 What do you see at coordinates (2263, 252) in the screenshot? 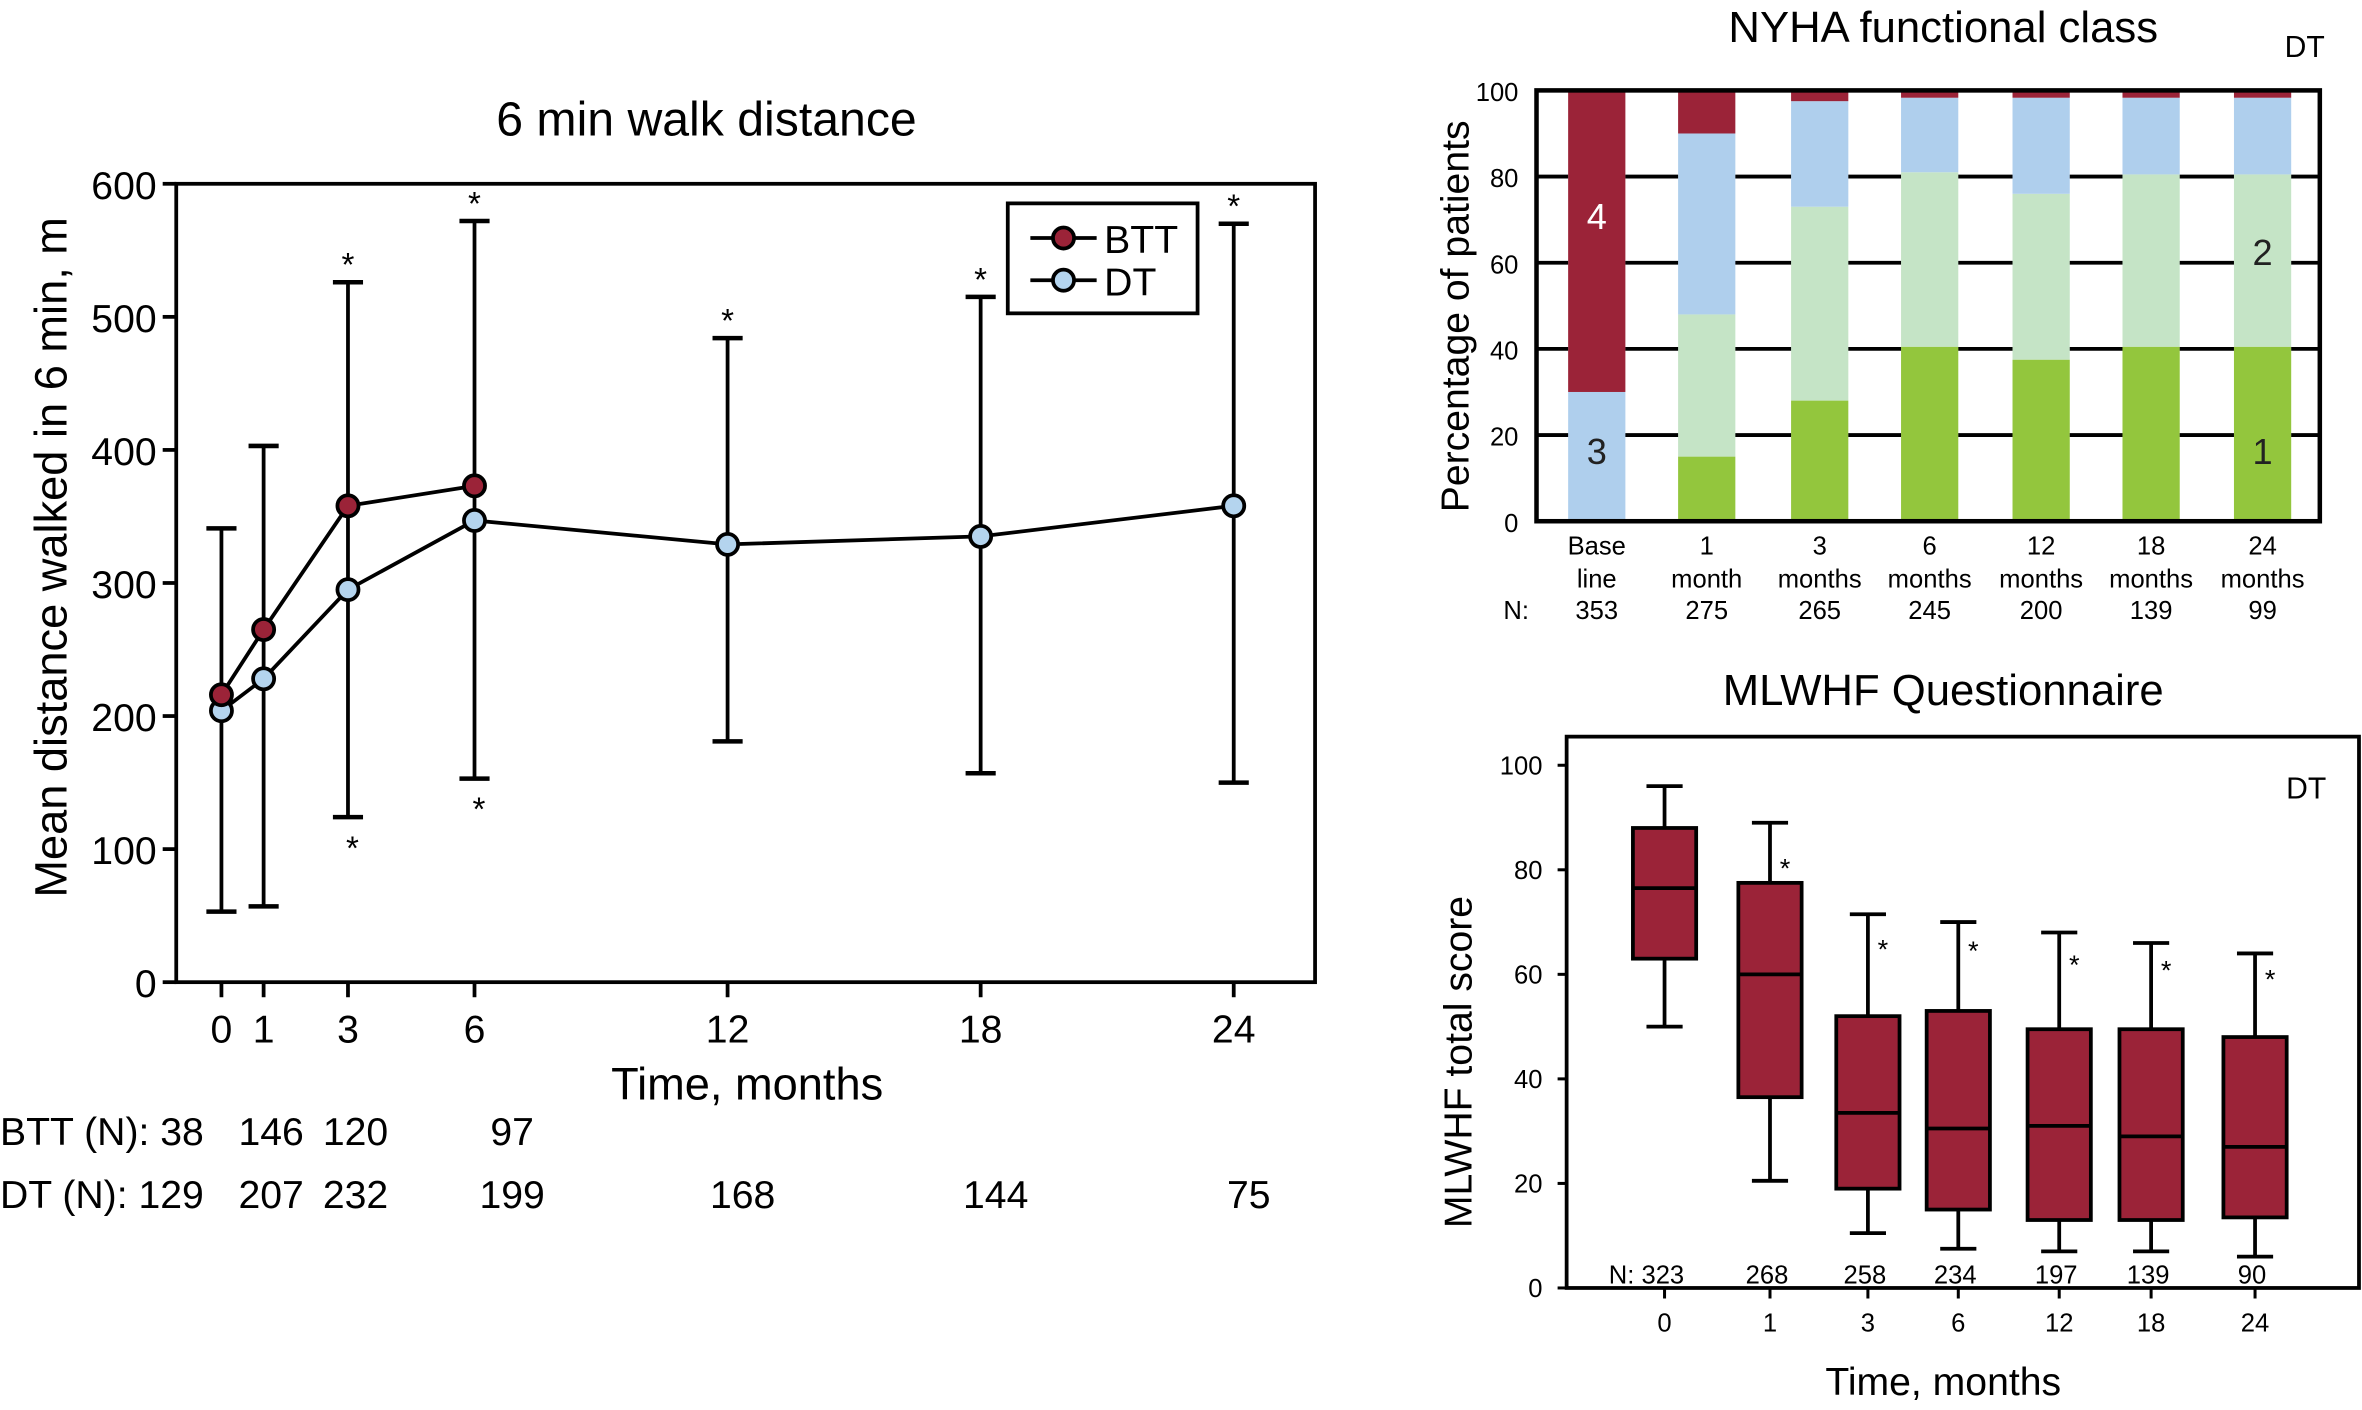
I see `class-label: 2` at bounding box center [2263, 252].